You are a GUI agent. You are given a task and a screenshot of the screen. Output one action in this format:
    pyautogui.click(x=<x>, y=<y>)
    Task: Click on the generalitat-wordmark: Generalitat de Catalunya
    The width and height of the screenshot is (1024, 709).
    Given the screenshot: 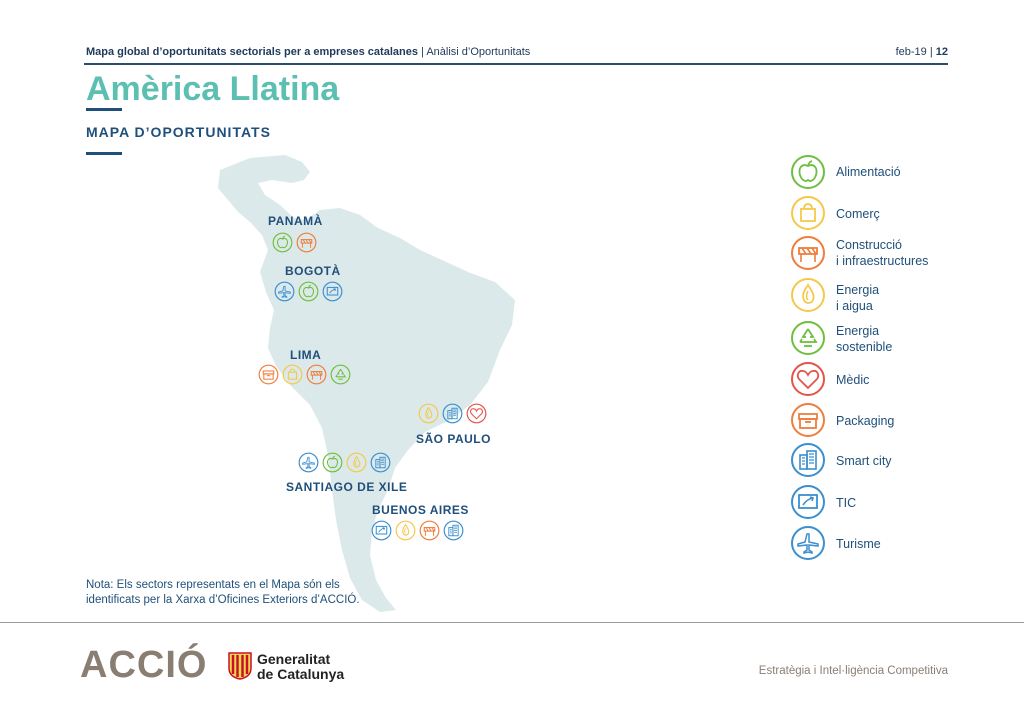 What is the action you would take?
    pyautogui.click(x=300, y=667)
    